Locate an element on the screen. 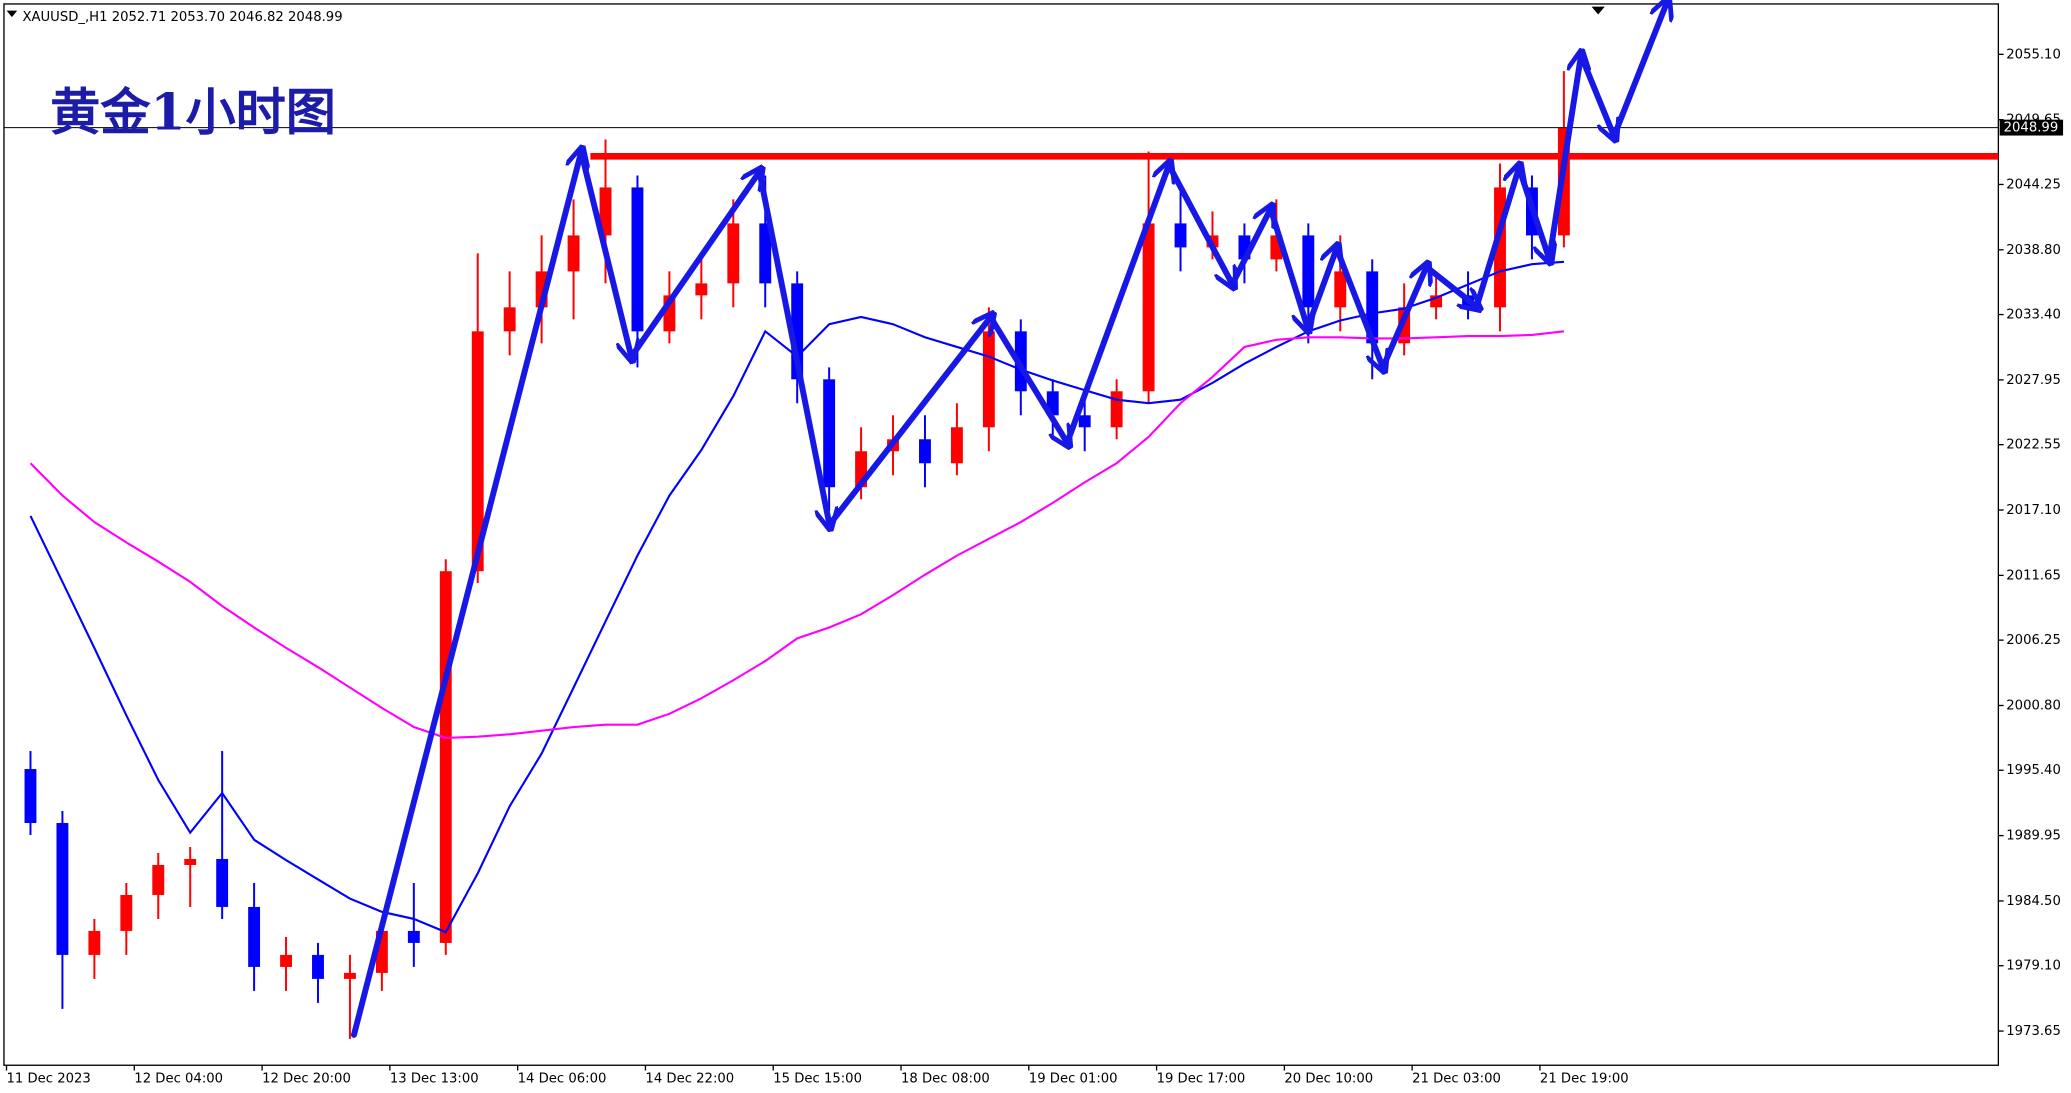  x-tick-label: 14 Dec 06:00 is located at coordinates (562, 1078).